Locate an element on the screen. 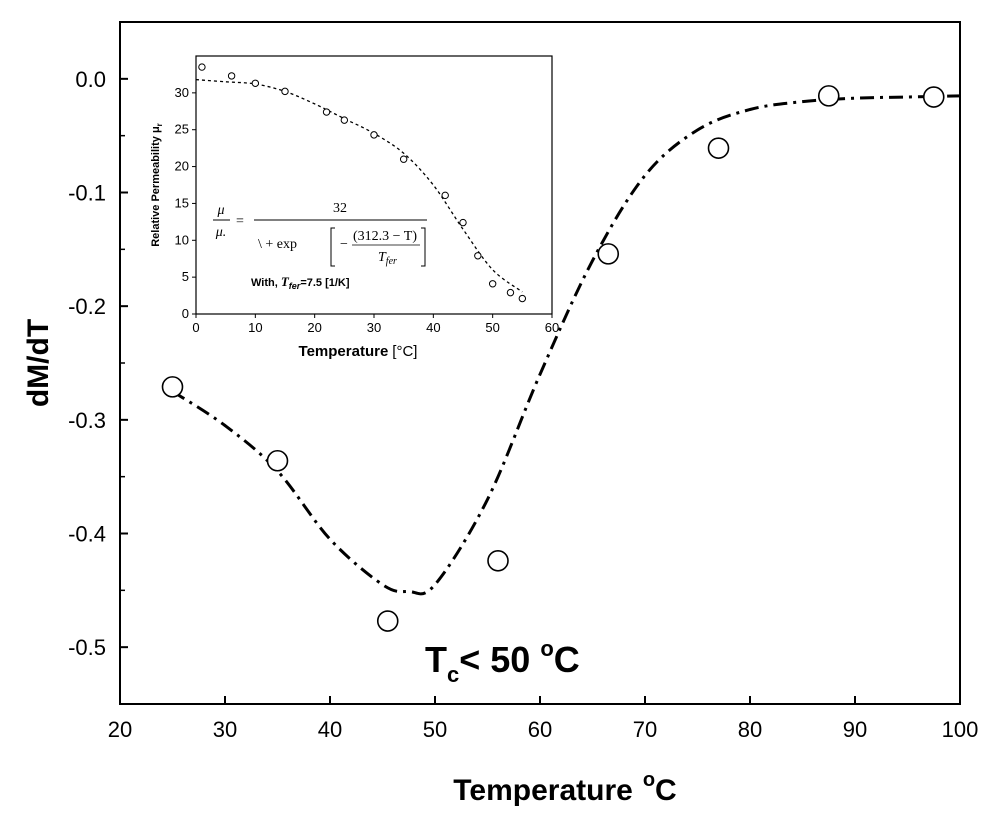 This screenshot has width=985, height=814. inset-x-axis-title: Temperature [°C] is located at coordinates (358, 351).